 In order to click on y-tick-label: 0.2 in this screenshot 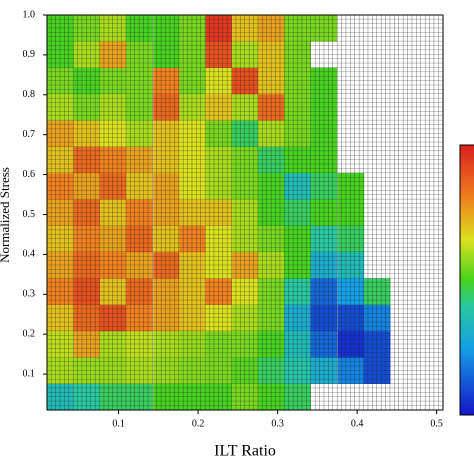, I will do `click(29, 333)`.